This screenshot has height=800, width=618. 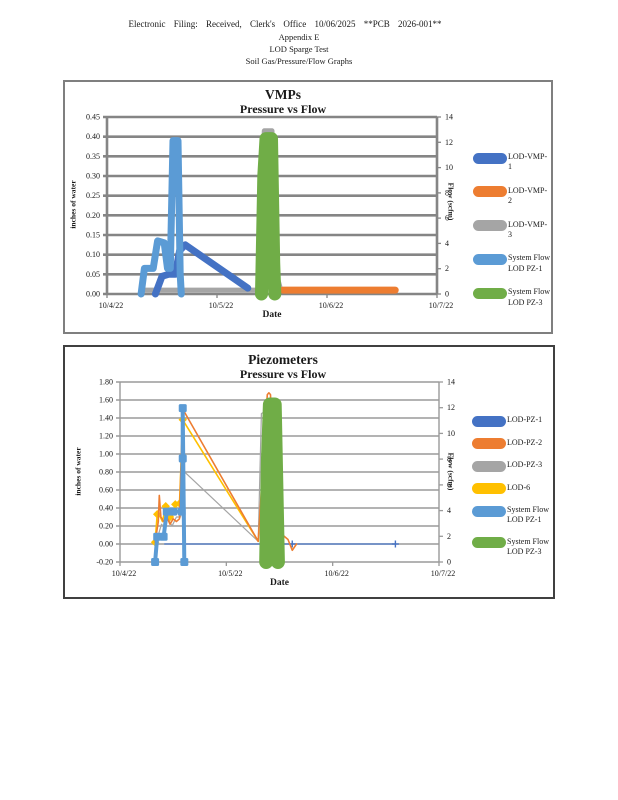 I want to click on legend-item: LOD-PZ-2, so click(x=510, y=443).